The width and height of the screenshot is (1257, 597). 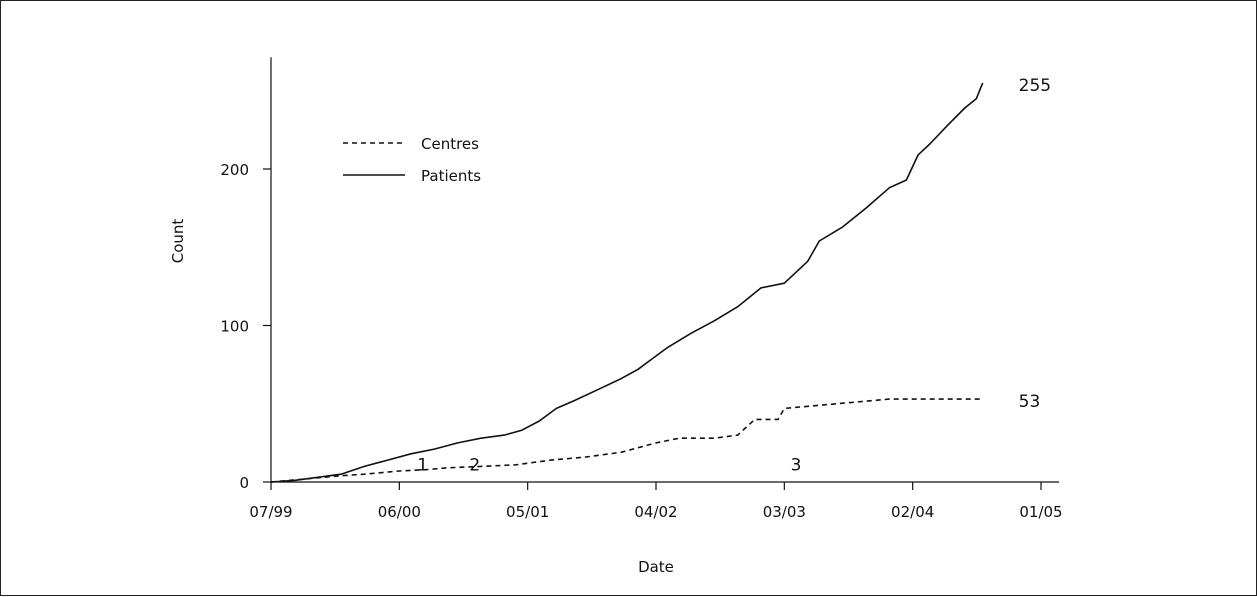 I want to click on y-tick-label: 0, so click(x=244, y=483).